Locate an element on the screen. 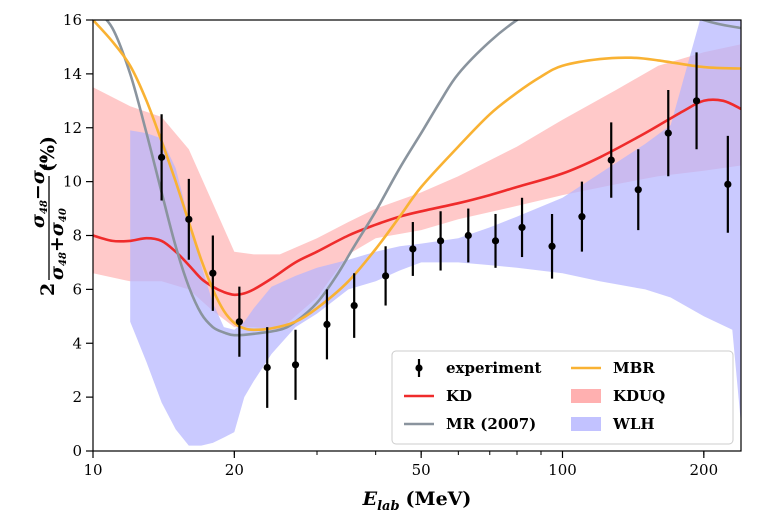 The height and width of the screenshot is (525, 763). x-tick-label-20: 20 is located at coordinates (234, 470).